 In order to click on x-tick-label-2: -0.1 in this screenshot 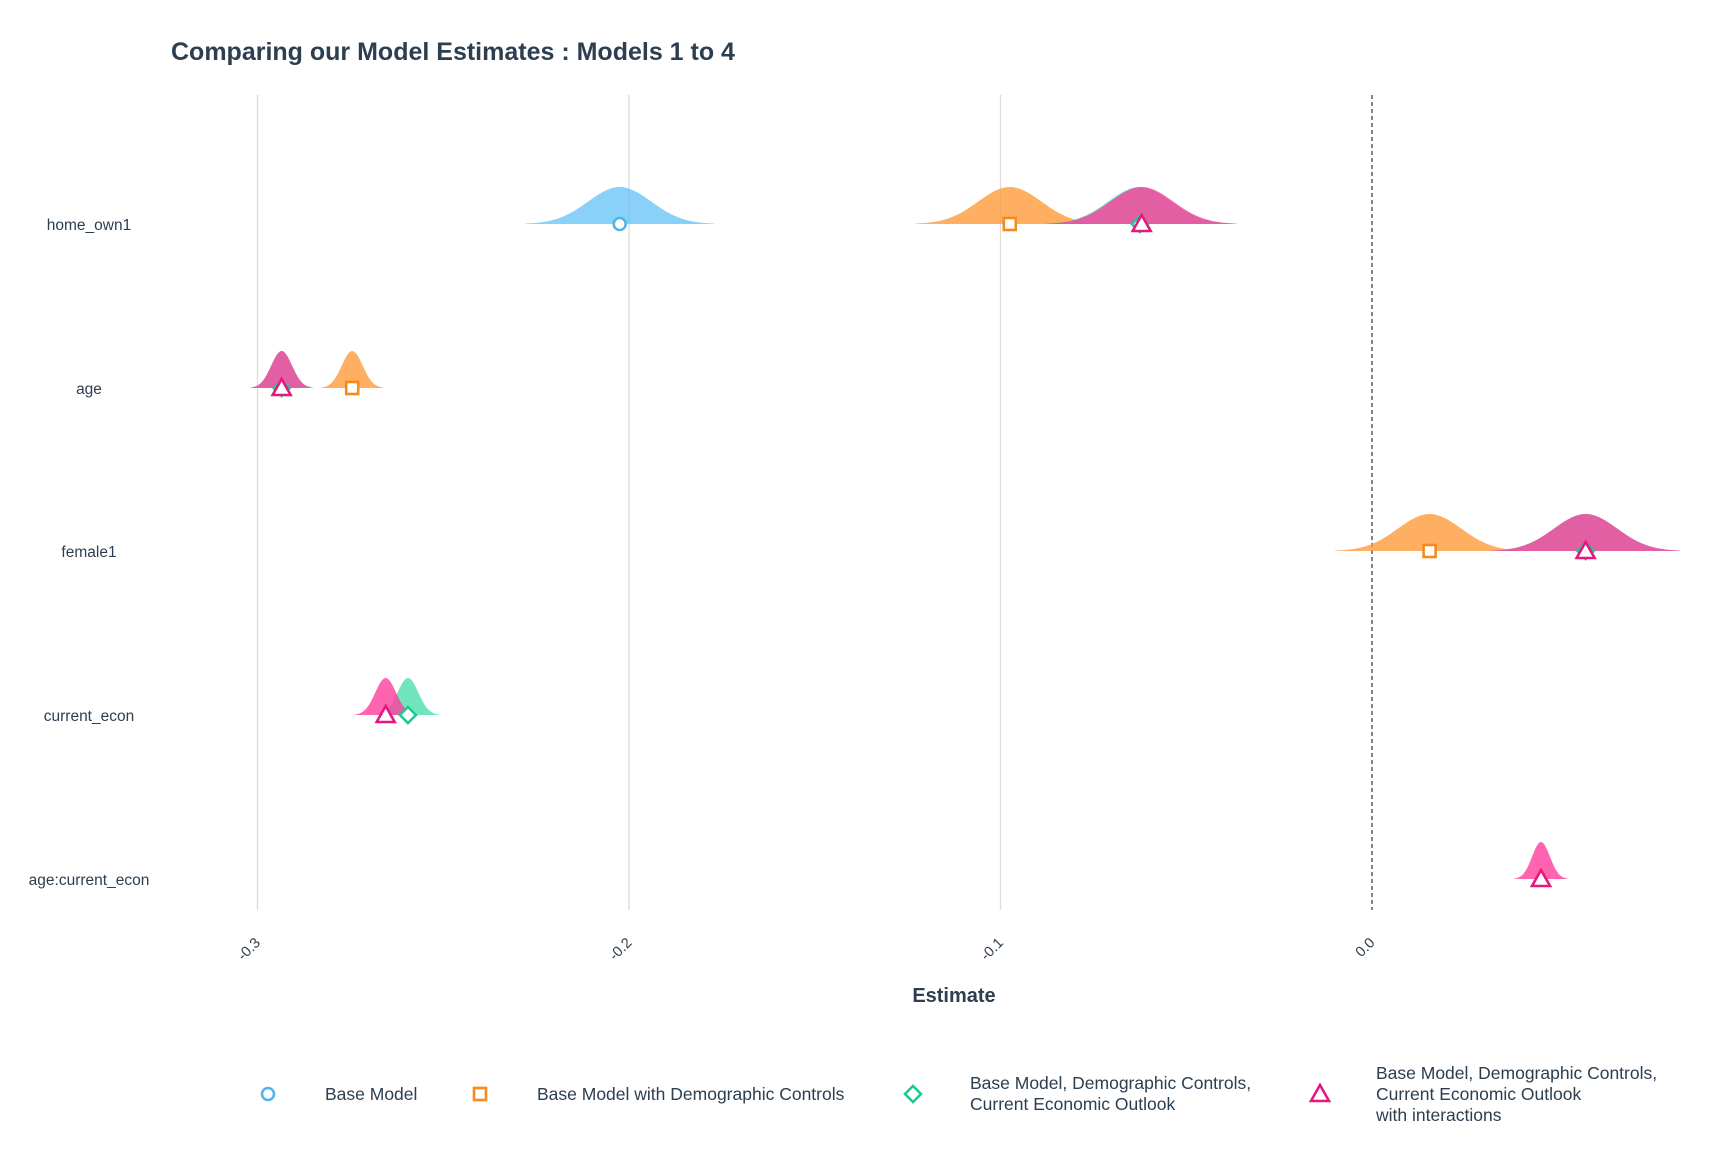, I will do `click(992, 949)`.